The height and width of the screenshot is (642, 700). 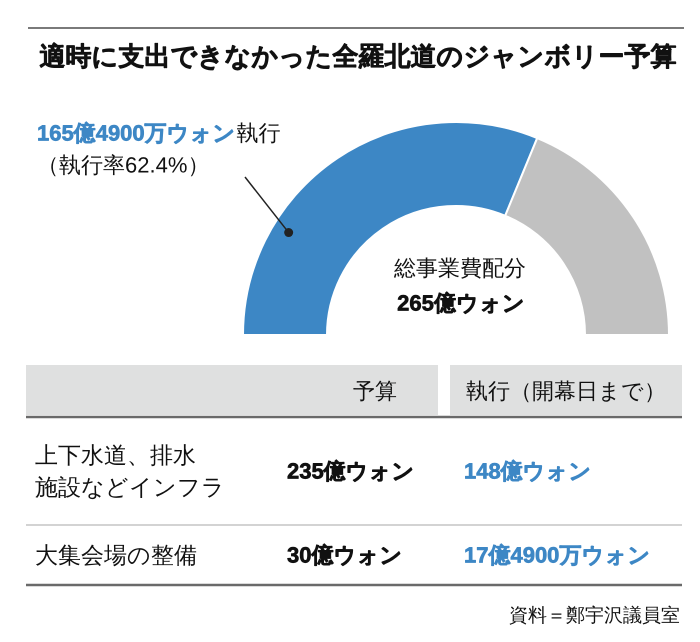 What do you see at coordinates (130, 471) in the screenshot?
I see `row-label: 上下水道、排水施設などインフラ` at bounding box center [130, 471].